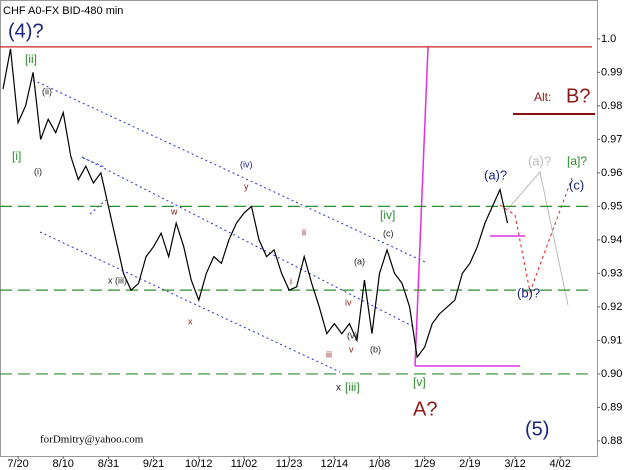  Describe the element at coordinates (611, 407) in the screenshot. I see `y-tick-label: 0.89` at that location.